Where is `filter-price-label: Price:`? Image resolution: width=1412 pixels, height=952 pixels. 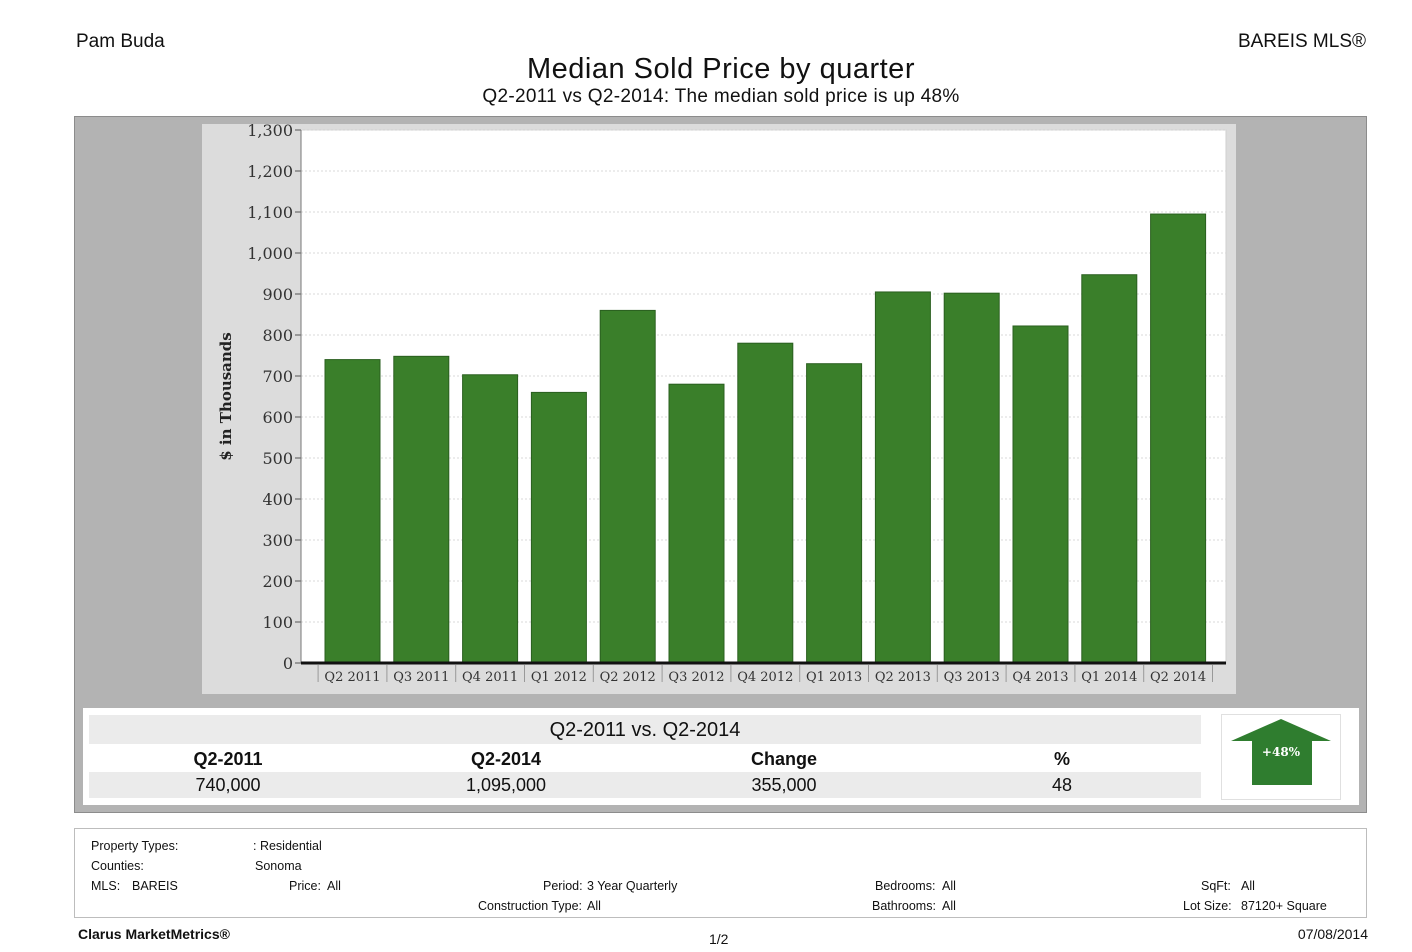
filter-price-label: Price: is located at coordinates (305, 886).